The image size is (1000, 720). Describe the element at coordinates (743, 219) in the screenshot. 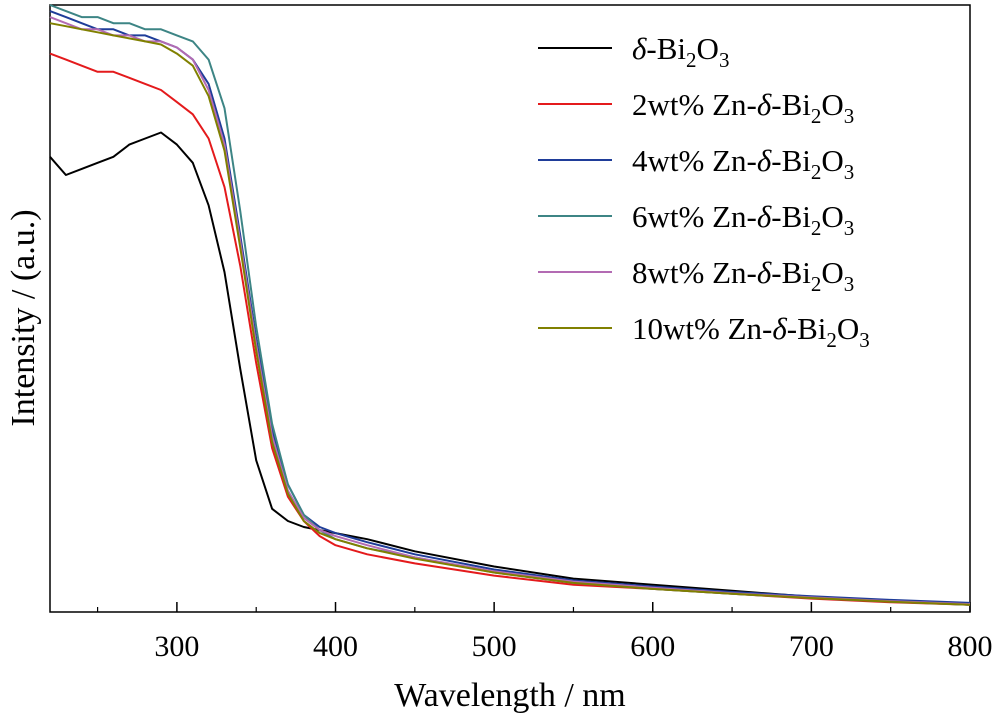

I see `legend-label: 6wt% Zn-δ-Bi2O3` at that location.